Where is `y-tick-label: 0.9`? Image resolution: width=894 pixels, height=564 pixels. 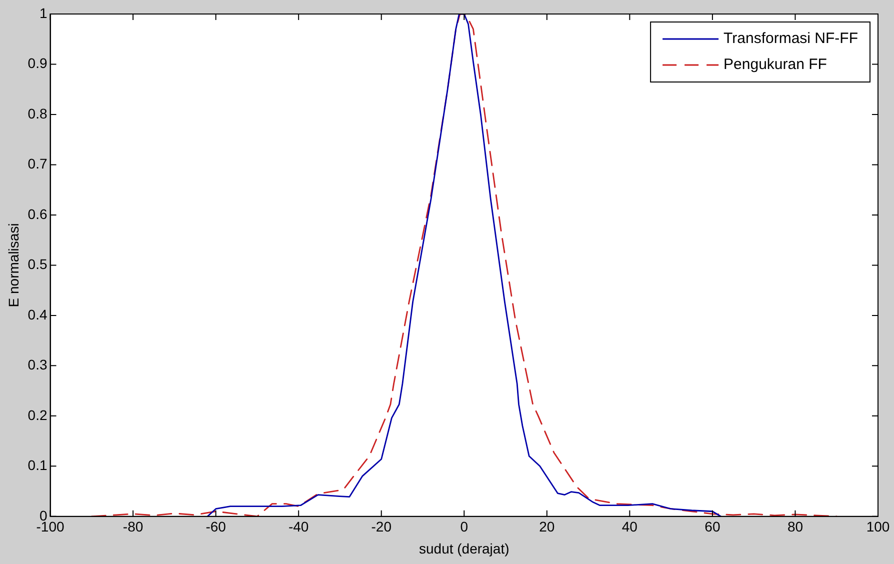 y-tick-label: 0.9 is located at coordinates (38, 63).